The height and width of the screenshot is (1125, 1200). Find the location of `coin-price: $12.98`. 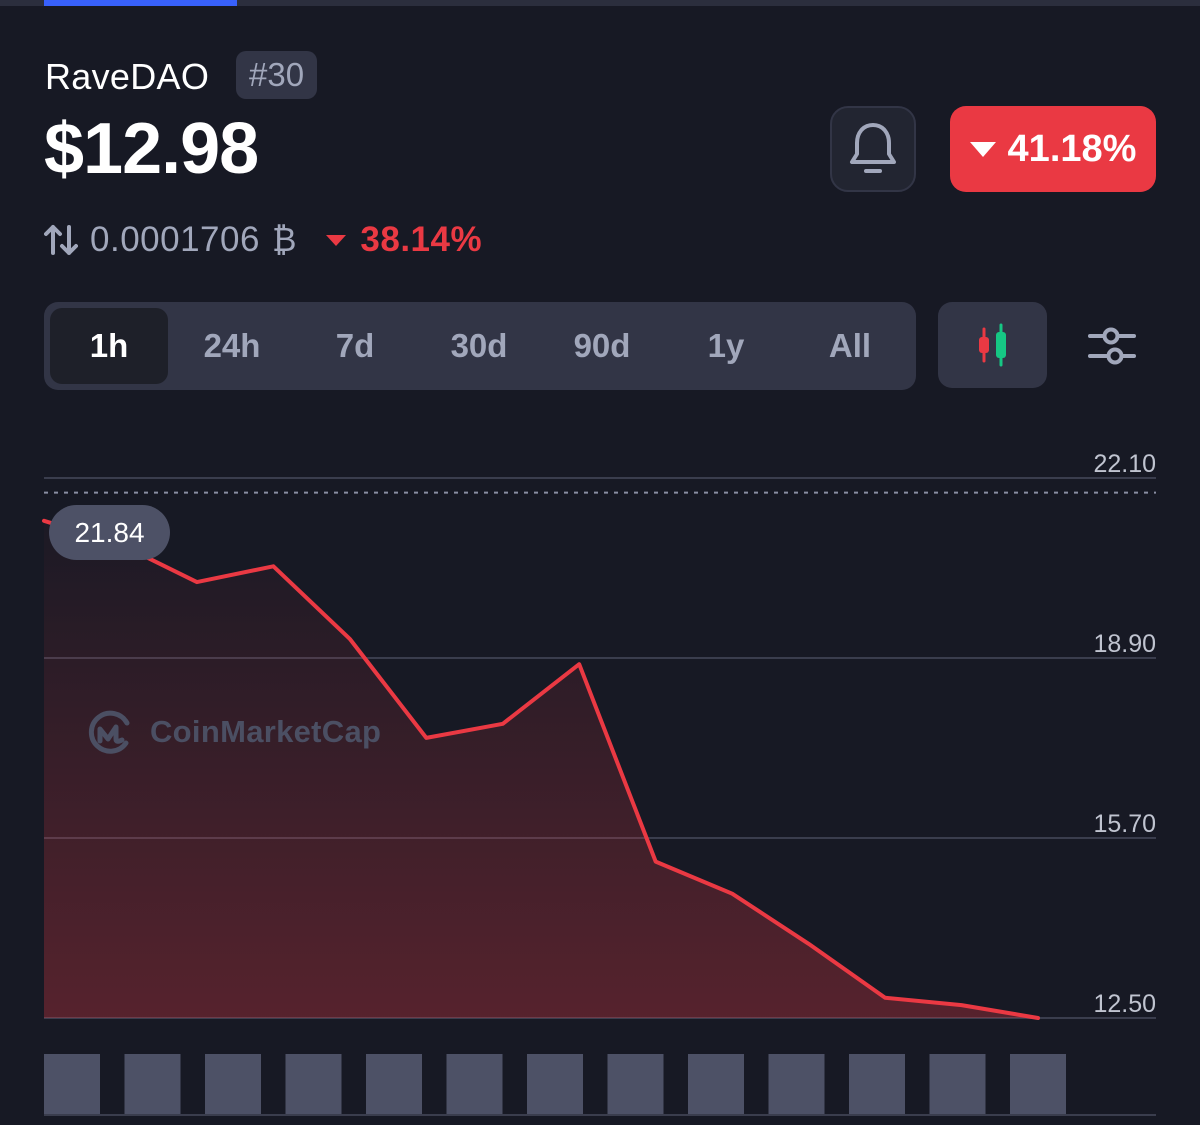

coin-price: $12.98 is located at coordinates (151, 149).